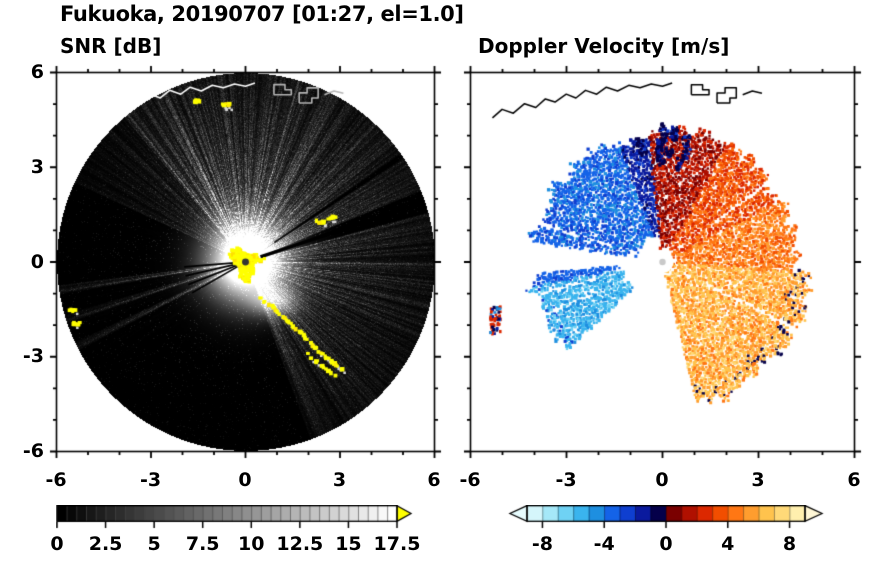 The width and height of the screenshot is (870, 570). Describe the element at coordinates (758, 480) in the screenshot. I see `velocity-x-tick-label: 3` at that location.